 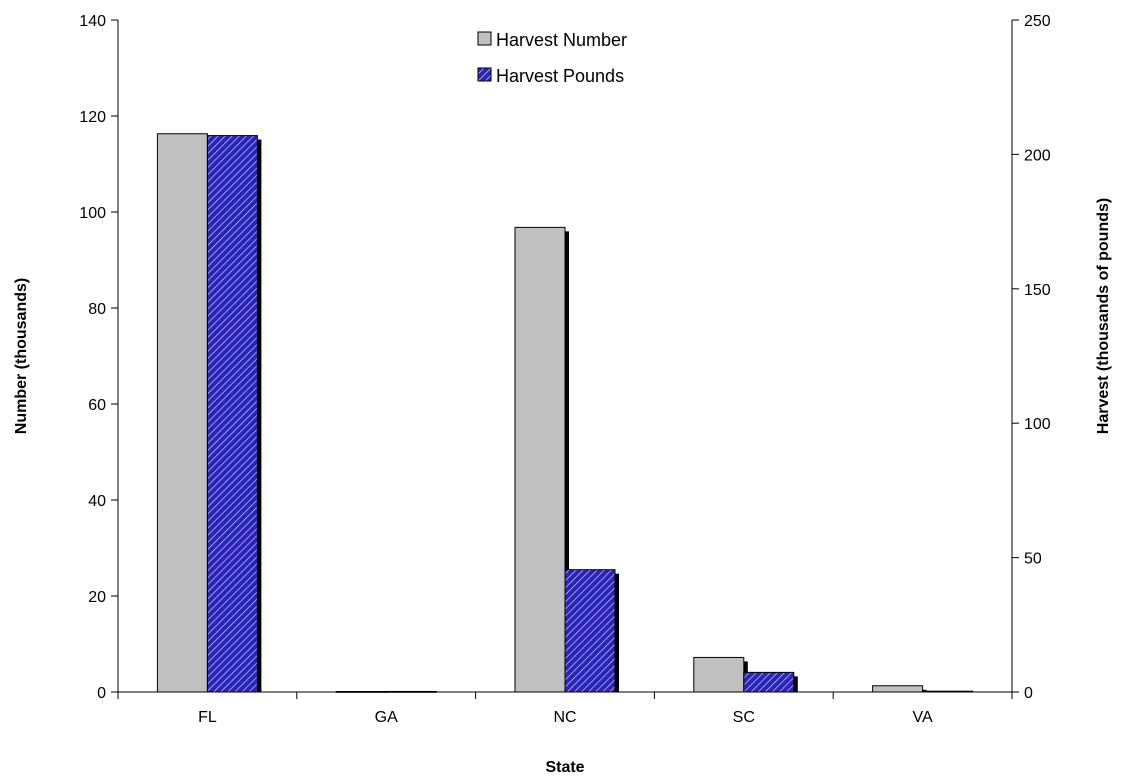 What do you see at coordinates (1103, 316) in the screenshot?
I see `y2-axis-title: Harvest (thousands of pounds)` at bounding box center [1103, 316].